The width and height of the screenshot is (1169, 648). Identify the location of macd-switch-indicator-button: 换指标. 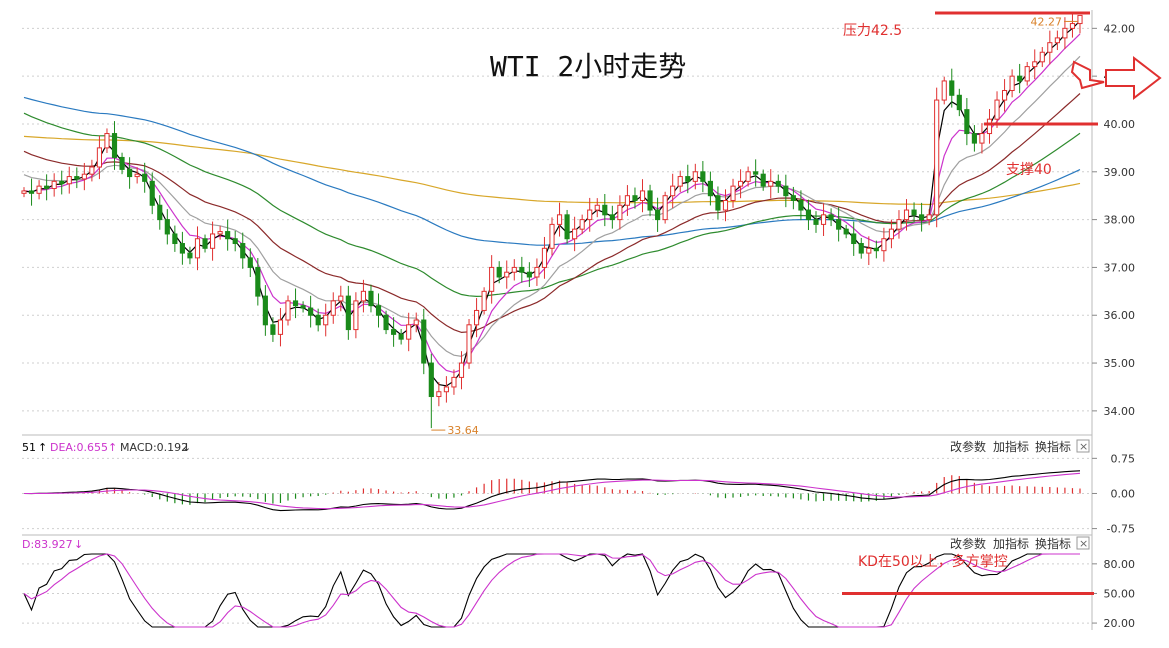
(1053, 446).